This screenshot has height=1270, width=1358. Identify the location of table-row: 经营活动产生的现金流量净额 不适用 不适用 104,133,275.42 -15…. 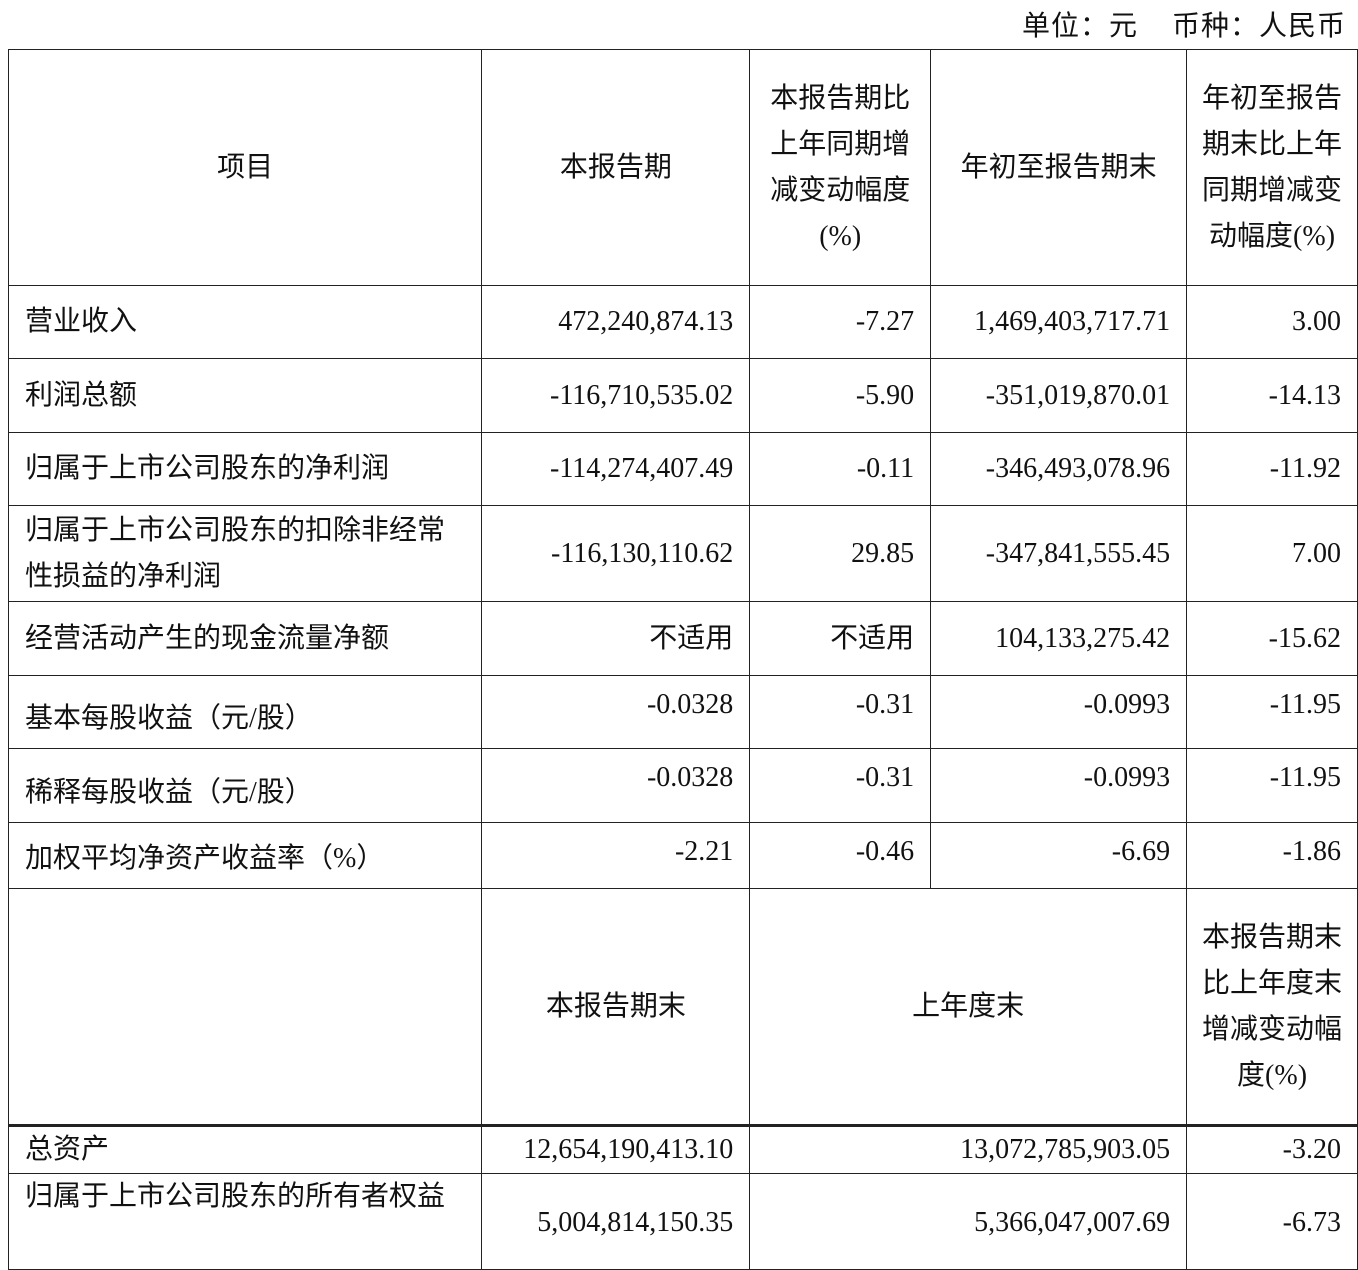
(682, 638).